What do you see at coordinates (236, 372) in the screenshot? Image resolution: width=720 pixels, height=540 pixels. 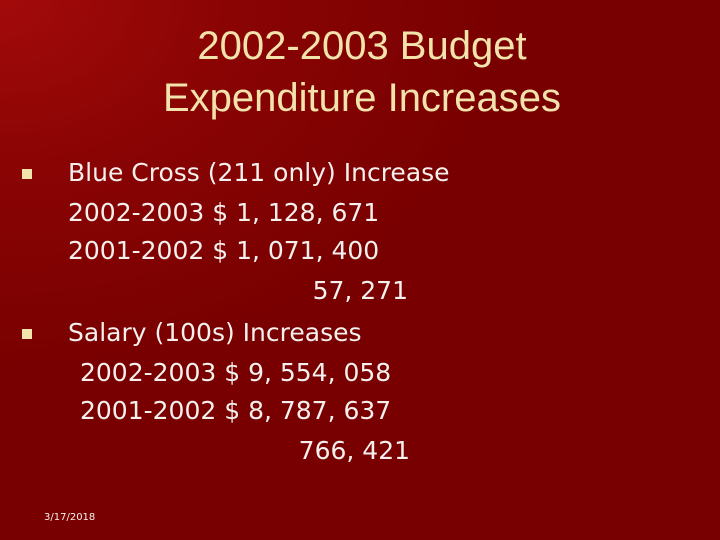 I see `bullet-line: 2002-2003 $ 9, 554, 058` at bounding box center [236, 372].